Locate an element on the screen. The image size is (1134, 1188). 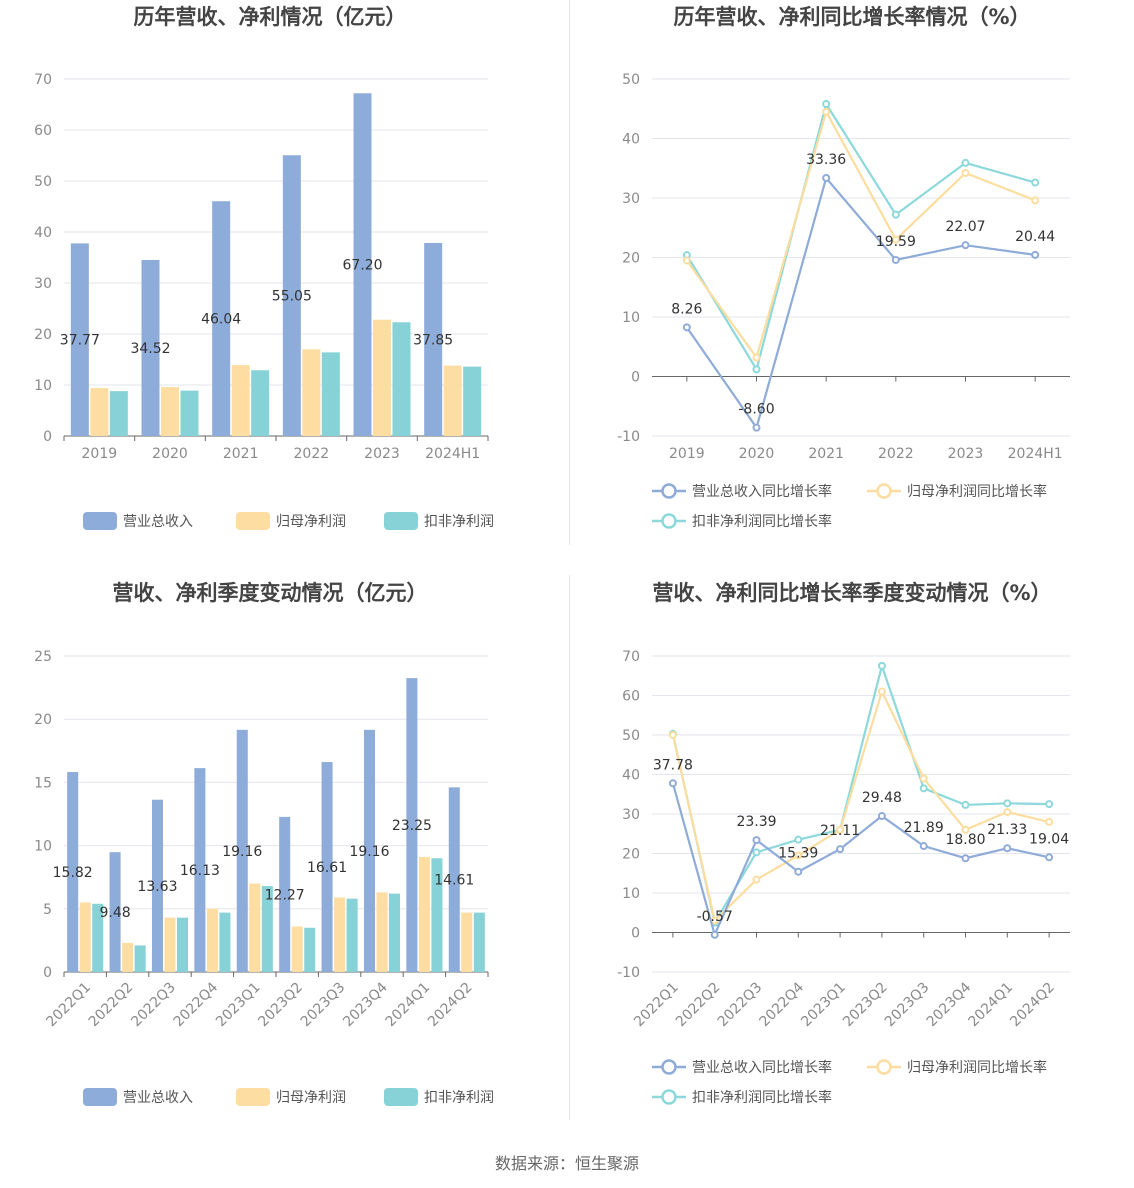
y-tick-label: 5 is located at coordinates (47, 910).